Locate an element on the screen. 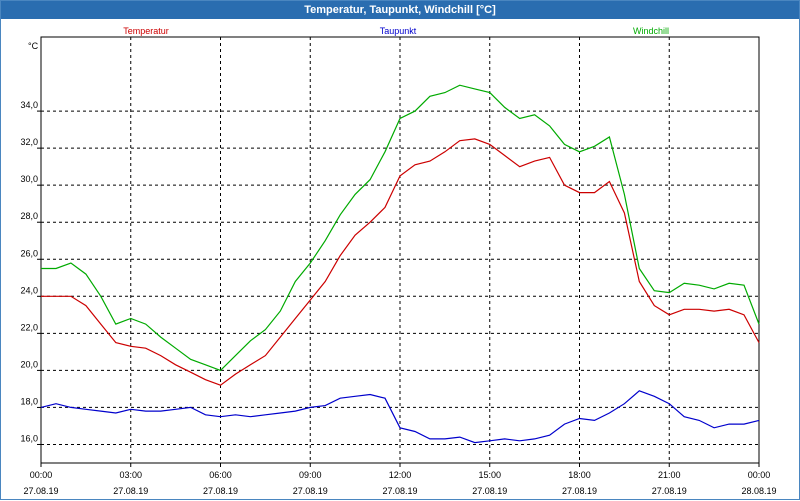 The height and width of the screenshot is (501, 800). legend-item-windchill: Windchill is located at coordinates (651, 31).